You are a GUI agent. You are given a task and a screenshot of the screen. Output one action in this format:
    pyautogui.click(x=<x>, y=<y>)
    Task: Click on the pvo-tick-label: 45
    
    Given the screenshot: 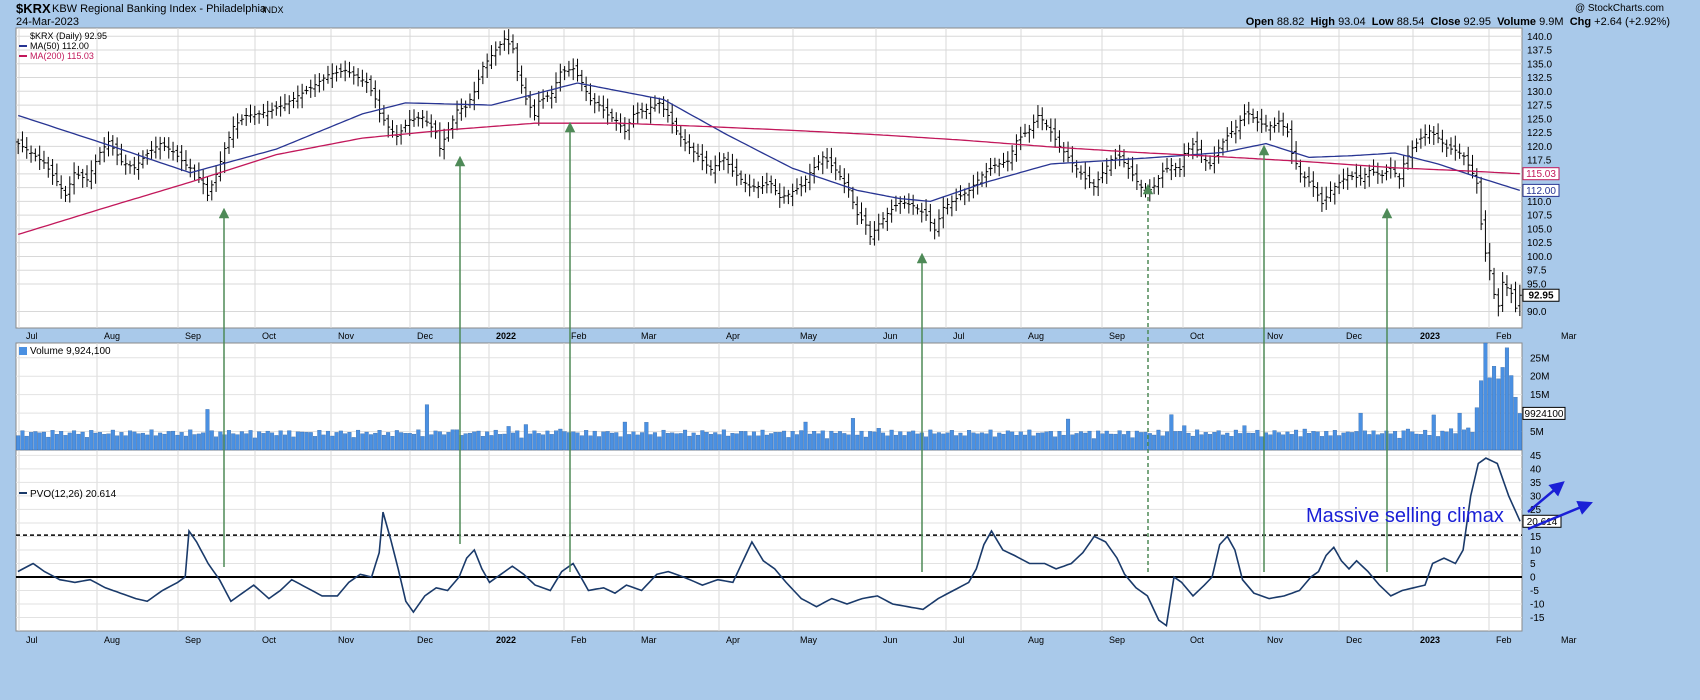 What is the action you would take?
    pyautogui.click(x=1536, y=456)
    